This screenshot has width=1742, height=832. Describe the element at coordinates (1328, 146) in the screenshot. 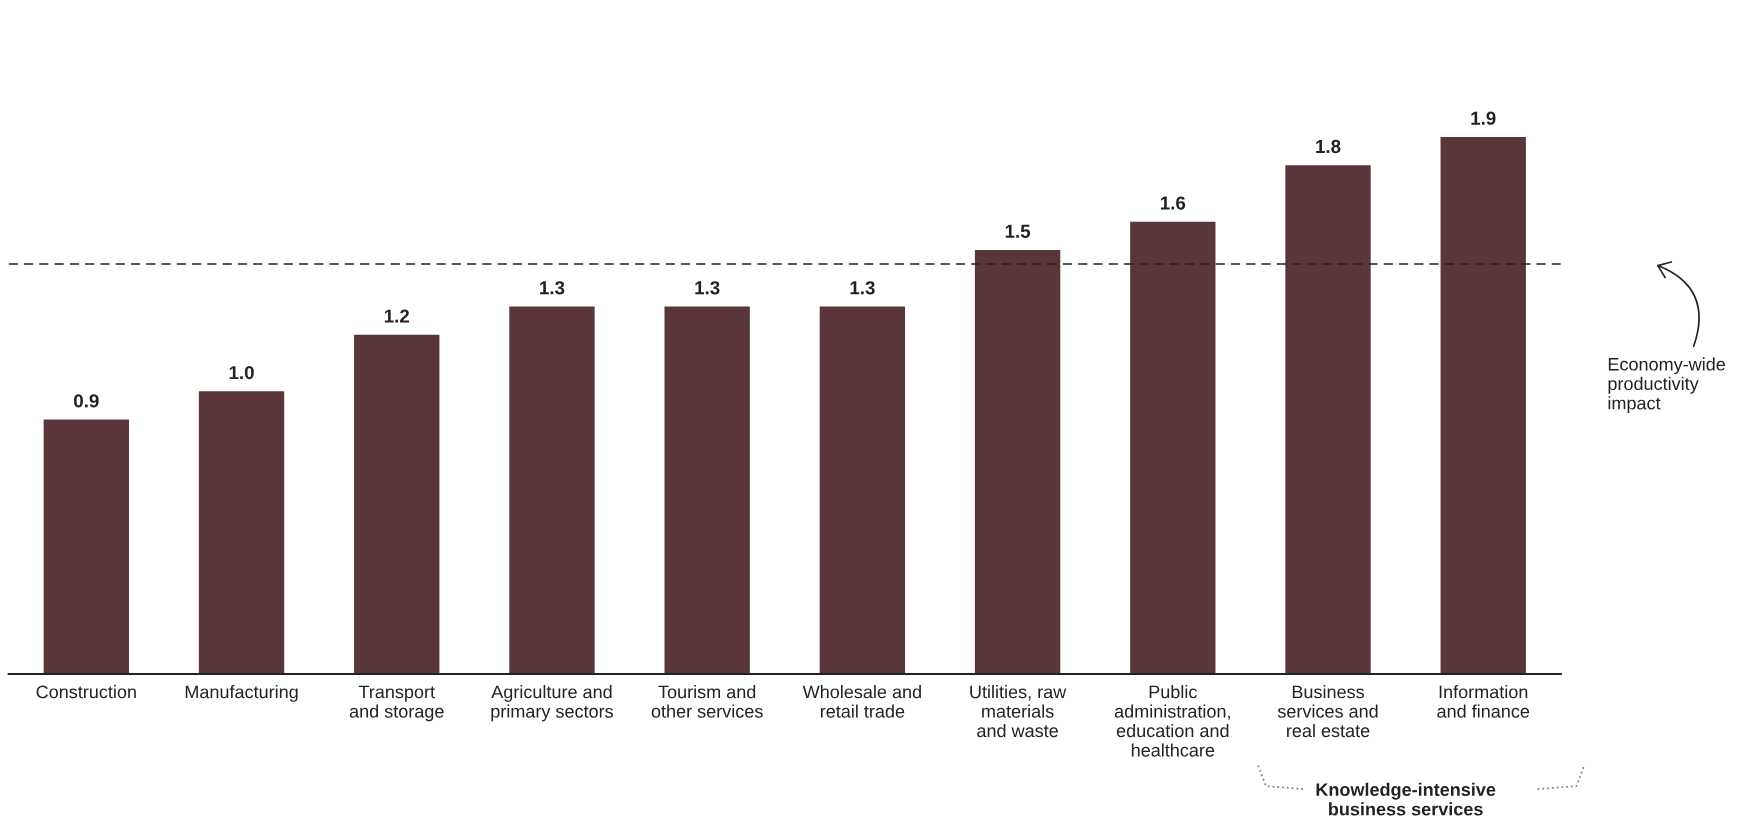

I see `data-label: 1.8` at that location.